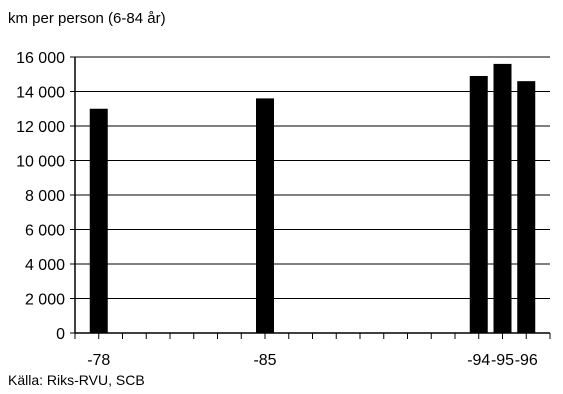  I want to click on y-tick-label: 16 000, so click(40, 58).